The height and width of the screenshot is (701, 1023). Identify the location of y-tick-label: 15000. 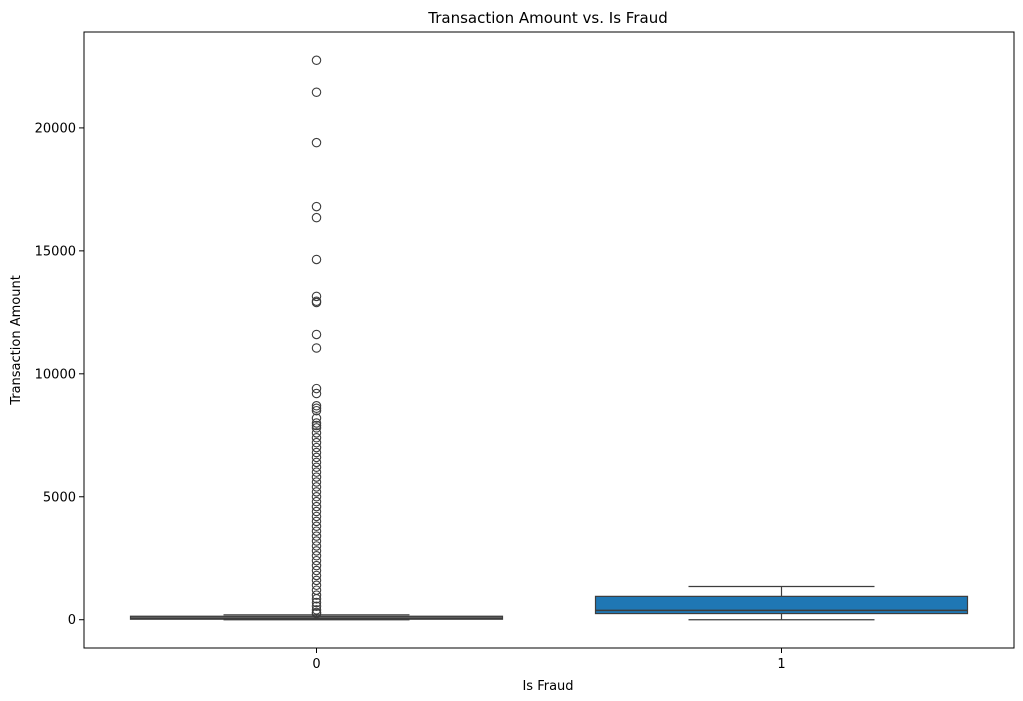
(55, 251).